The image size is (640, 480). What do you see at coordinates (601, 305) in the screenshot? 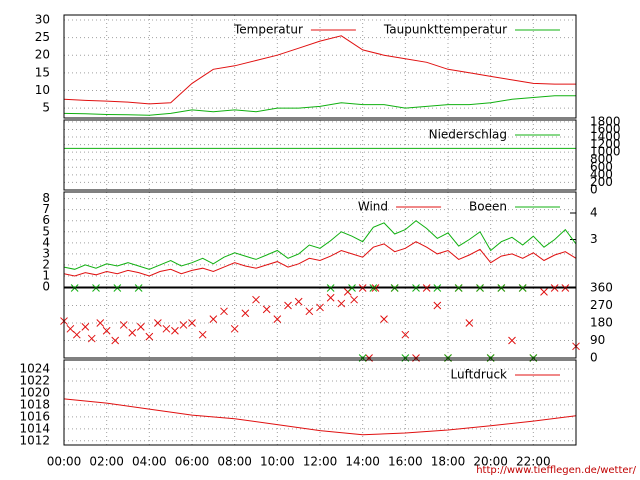
I see `y2-tick-label: 270` at bounding box center [601, 305].